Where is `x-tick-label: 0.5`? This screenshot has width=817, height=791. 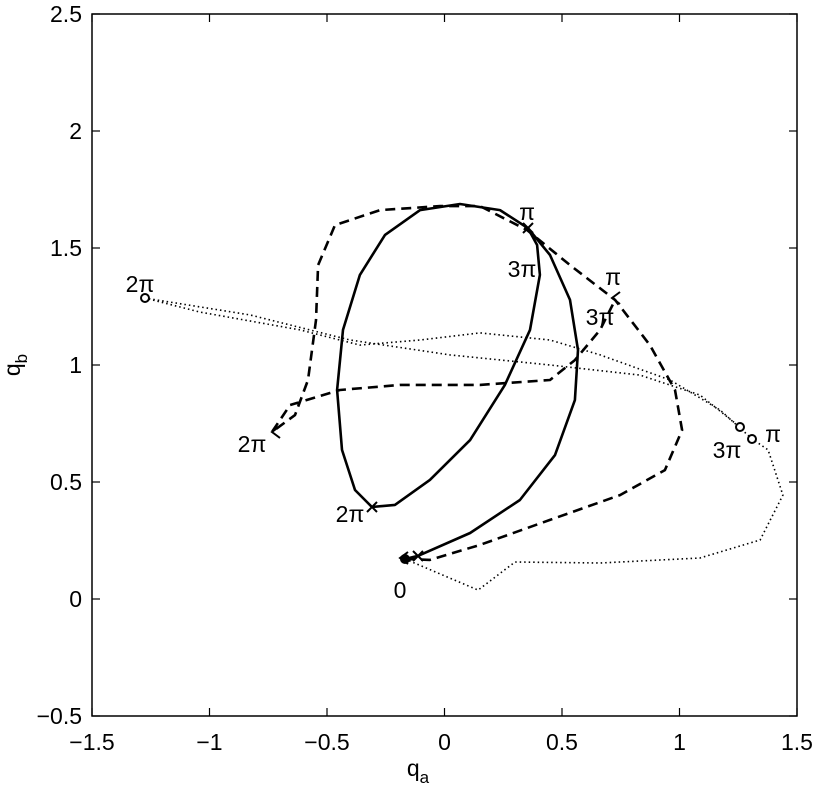 x-tick-label: 0.5 is located at coordinates (562, 742).